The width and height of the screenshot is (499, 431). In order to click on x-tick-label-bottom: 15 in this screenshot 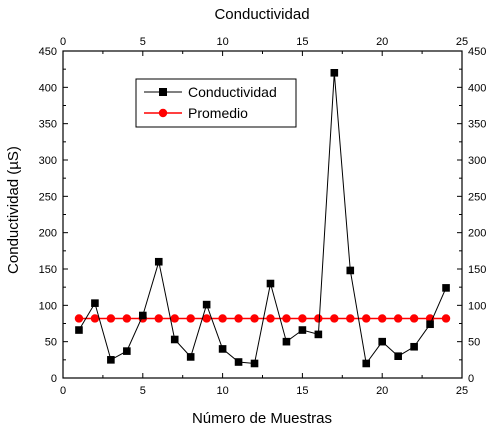, I will do `click(302, 391)`.